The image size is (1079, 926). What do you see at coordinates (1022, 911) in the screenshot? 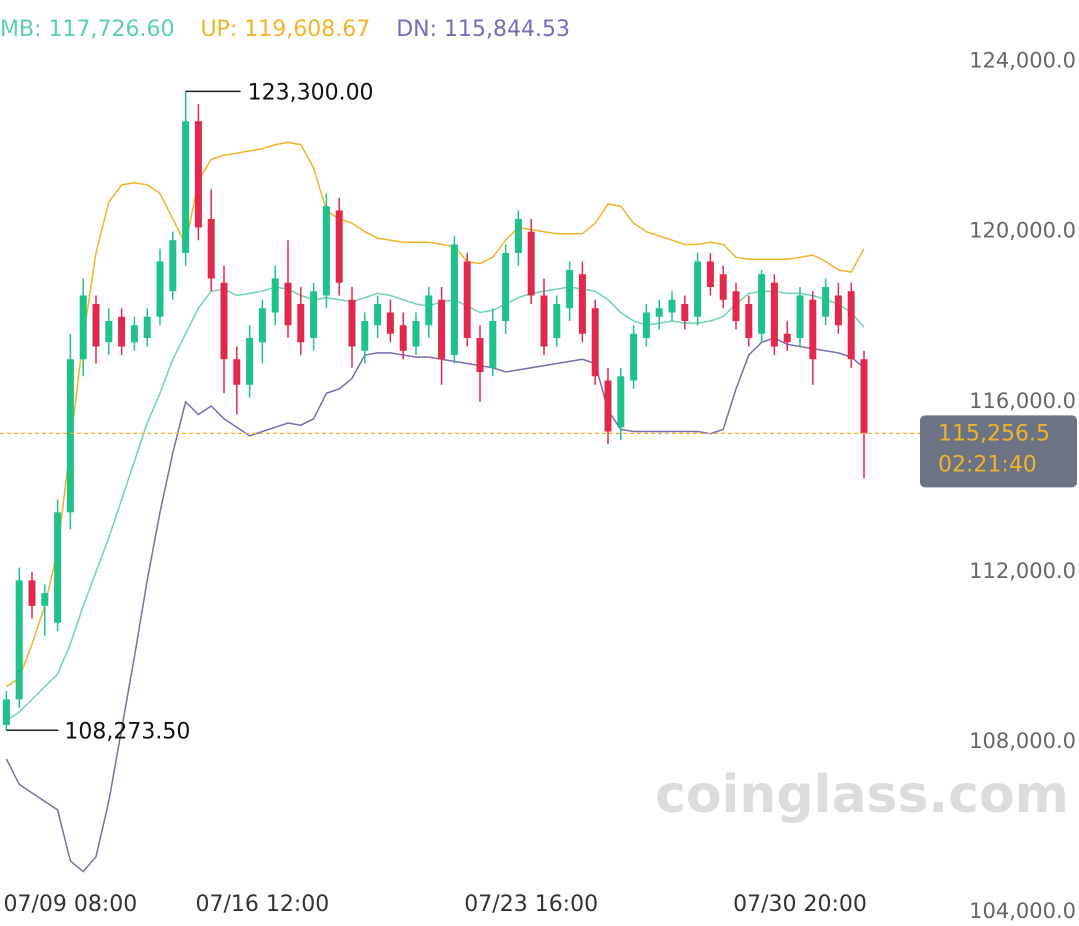
I see `y-tick-label: 104,000.0` at bounding box center [1022, 911].